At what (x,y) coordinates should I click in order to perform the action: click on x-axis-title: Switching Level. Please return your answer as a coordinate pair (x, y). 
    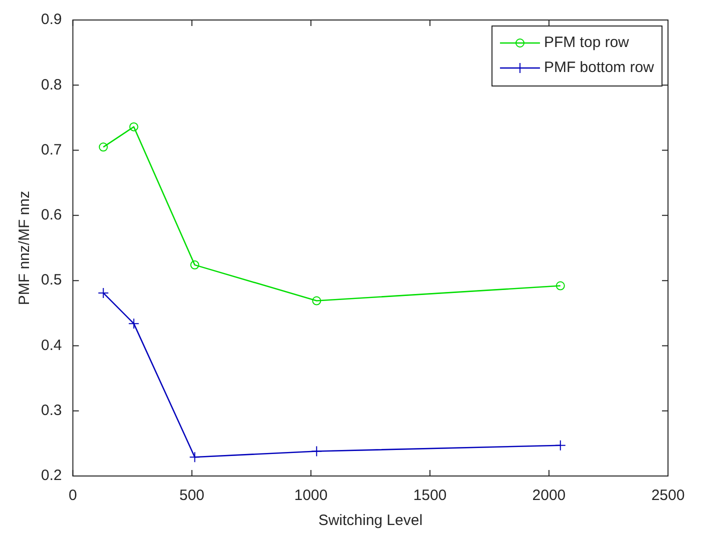
    Looking at the image, I should click on (370, 521).